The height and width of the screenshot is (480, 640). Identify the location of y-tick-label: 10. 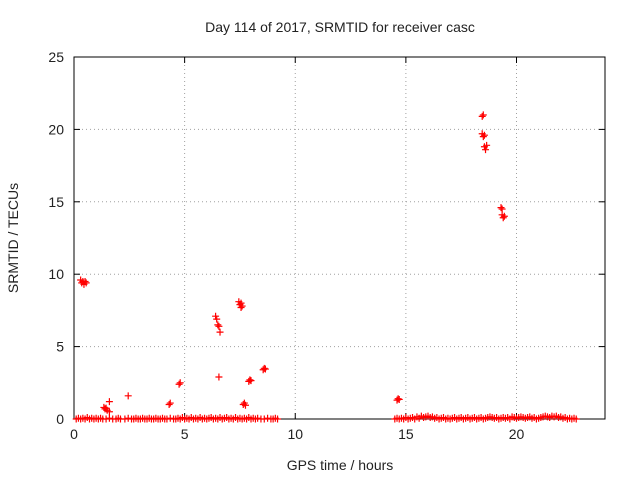
(56, 274).